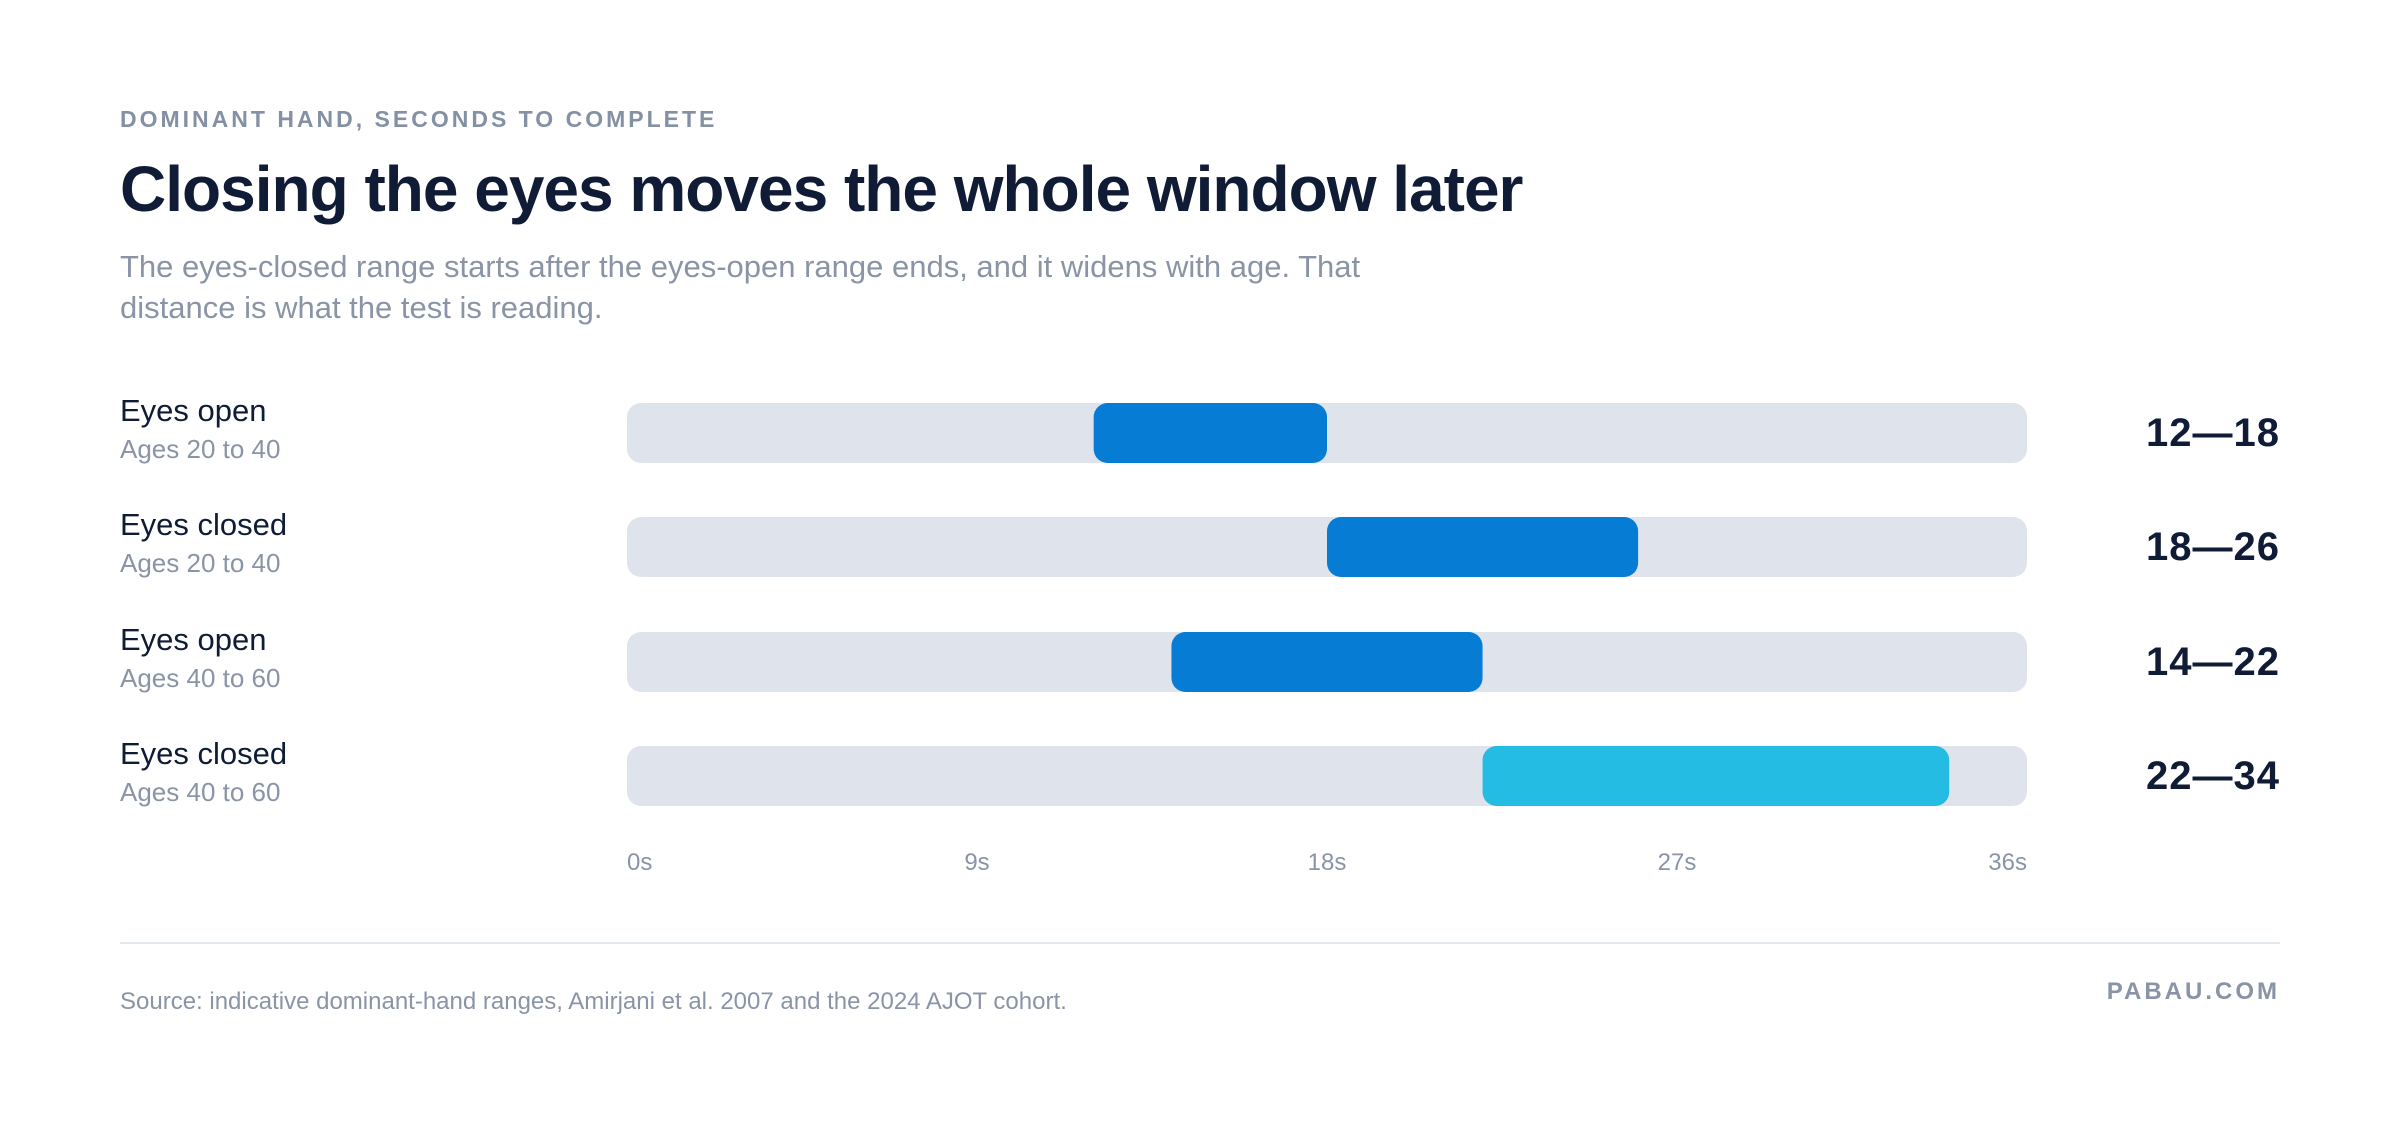 The image size is (2400, 1144). I want to click on row-label-1: Eyes open Ages 20 to 40, so click(360, 430).